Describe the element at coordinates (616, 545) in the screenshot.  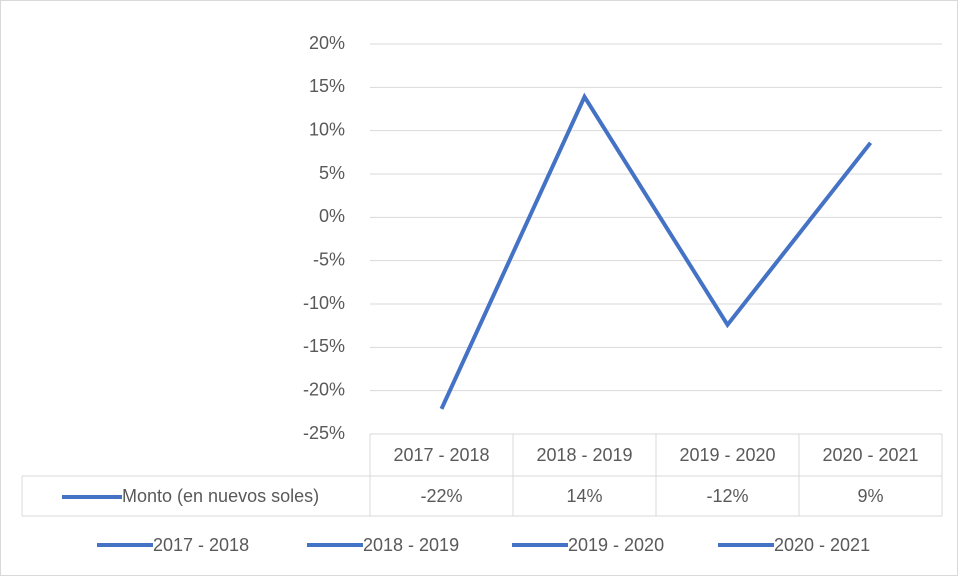
I see `legend-label: 2019 - 2020` at that location.